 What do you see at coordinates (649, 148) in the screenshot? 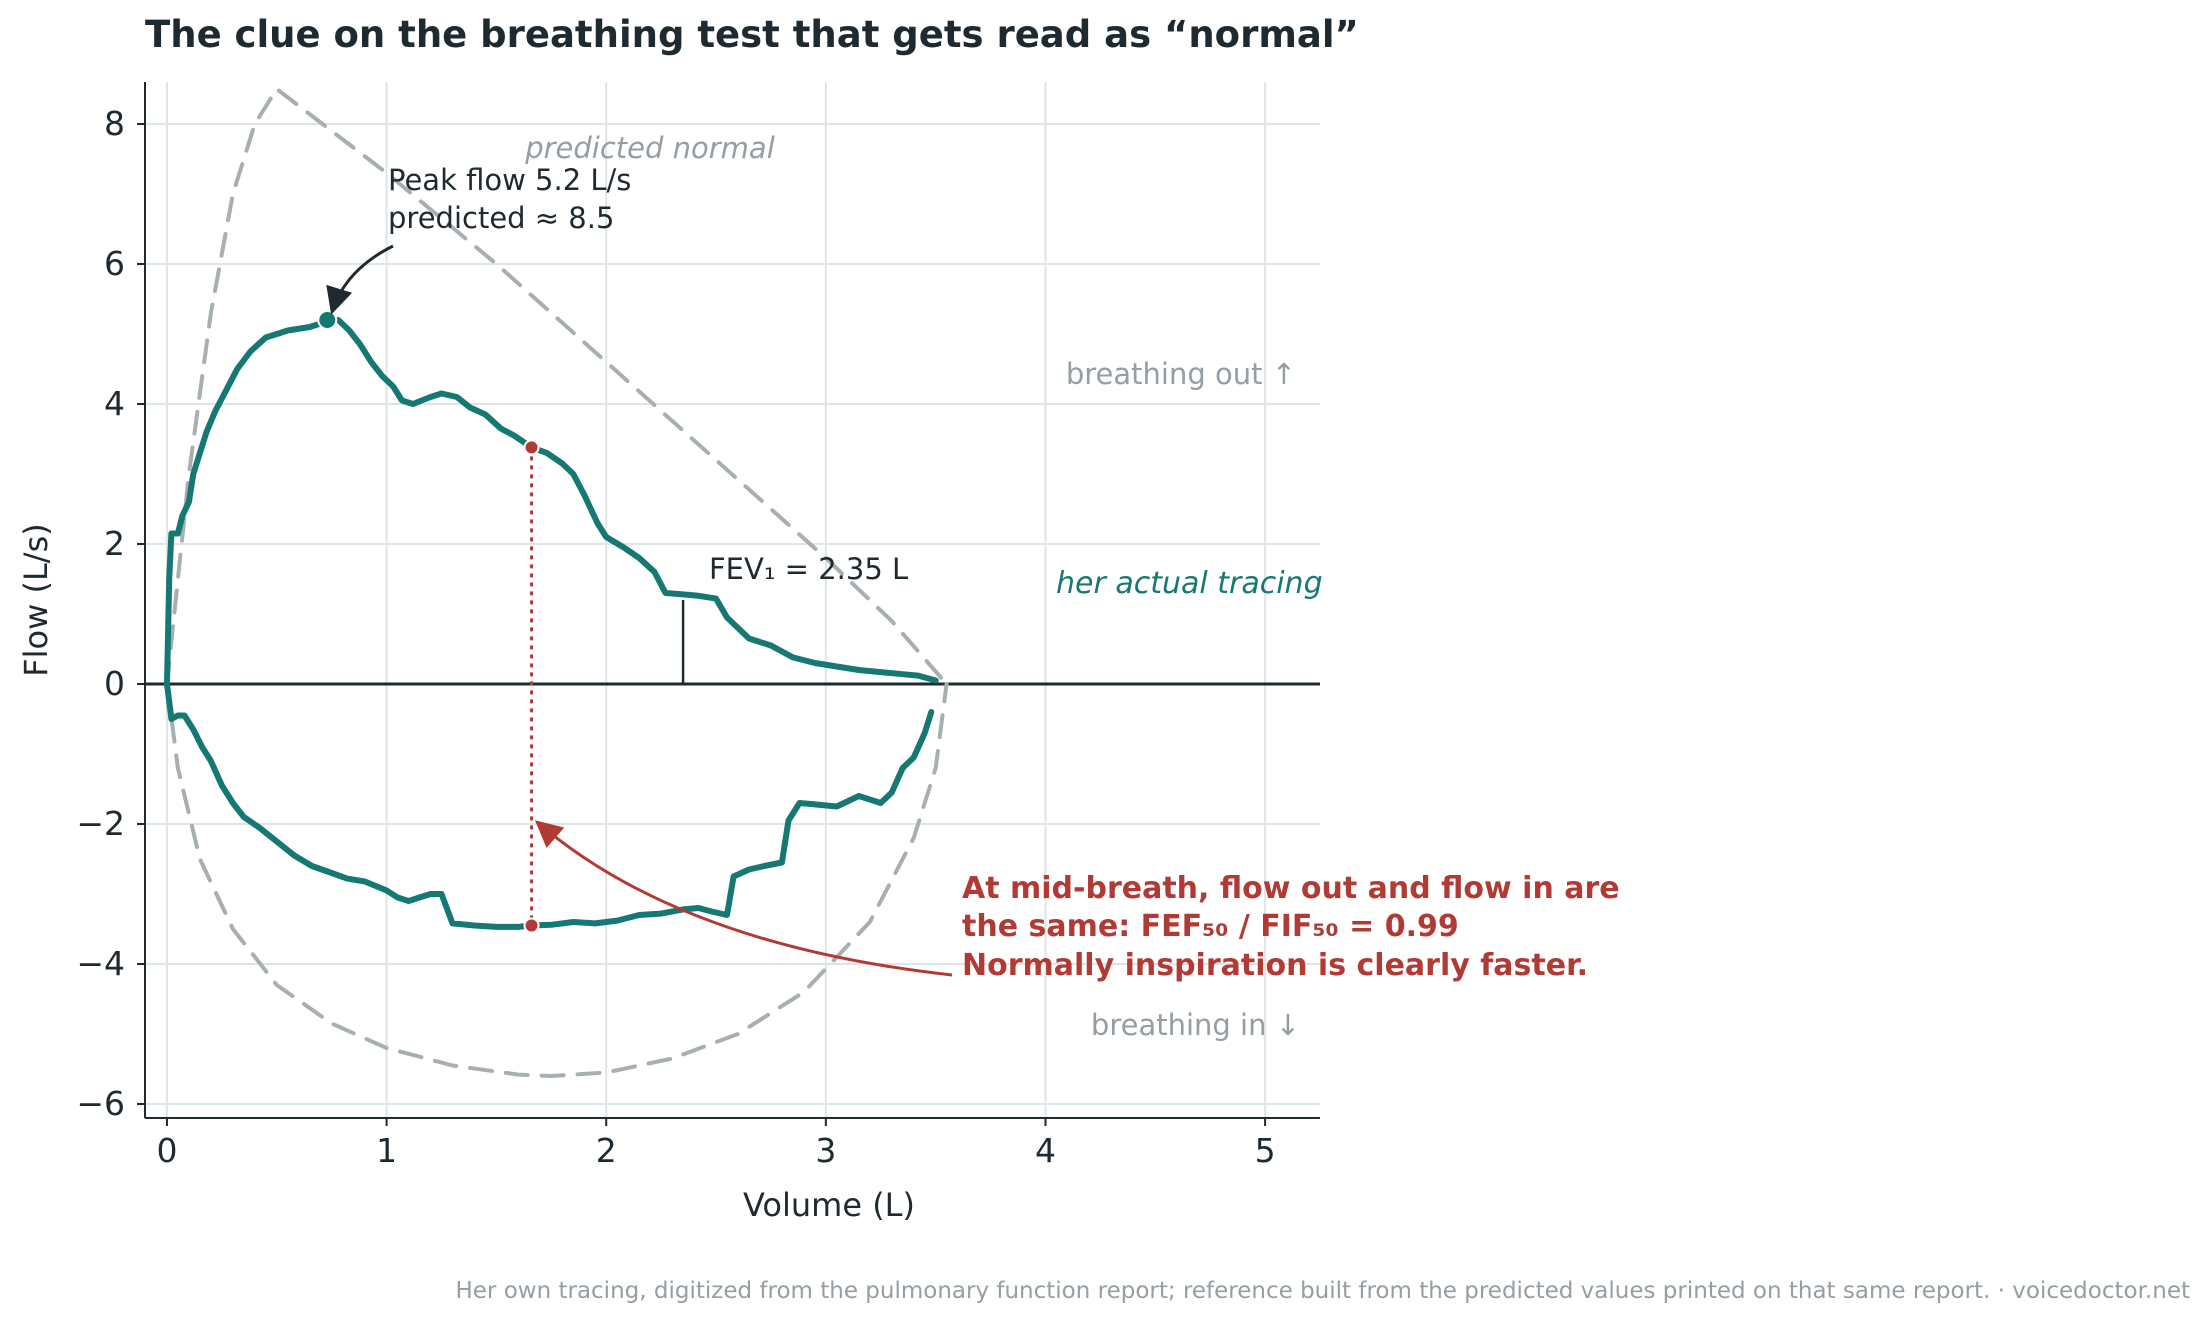
I see `predicted-normal-label: predicted normal` at bounding box center [649, 148].